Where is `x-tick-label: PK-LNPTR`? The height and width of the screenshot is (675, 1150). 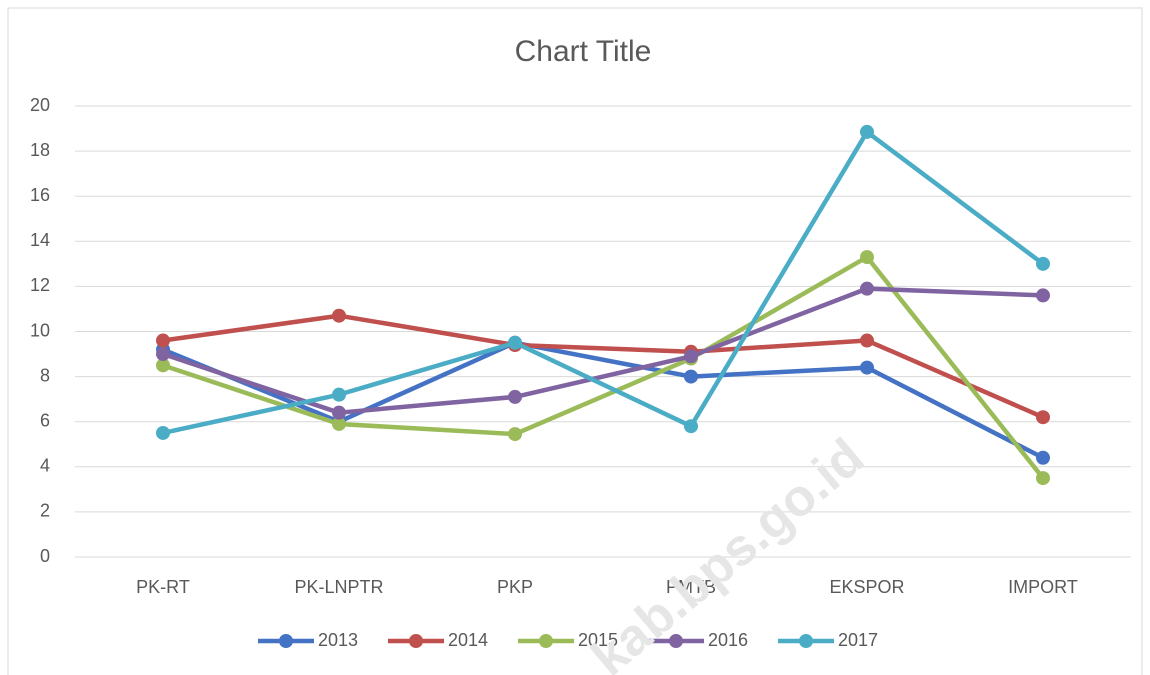
x-tick-label: PK-LNPTR is located at coordinates (338, 587).